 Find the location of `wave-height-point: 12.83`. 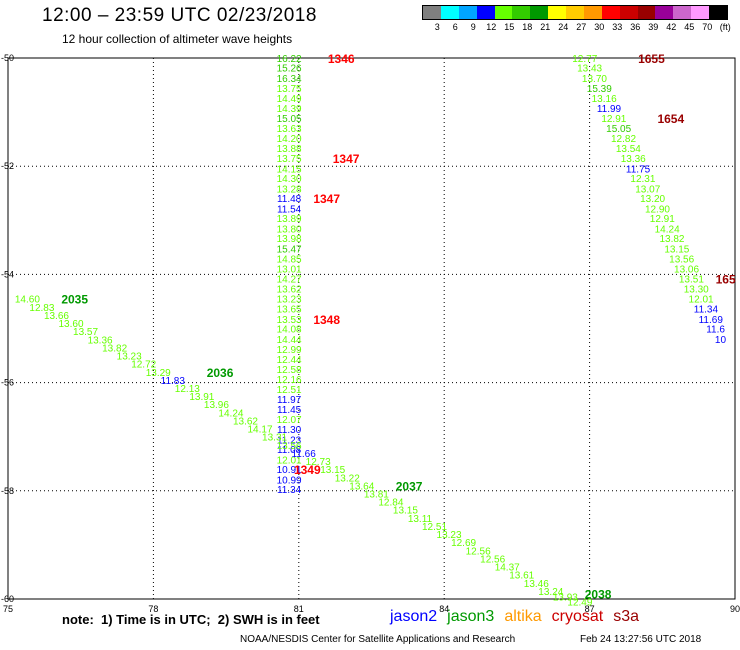

wave-height-point: 12.83 is located at coordinates (41, 308).